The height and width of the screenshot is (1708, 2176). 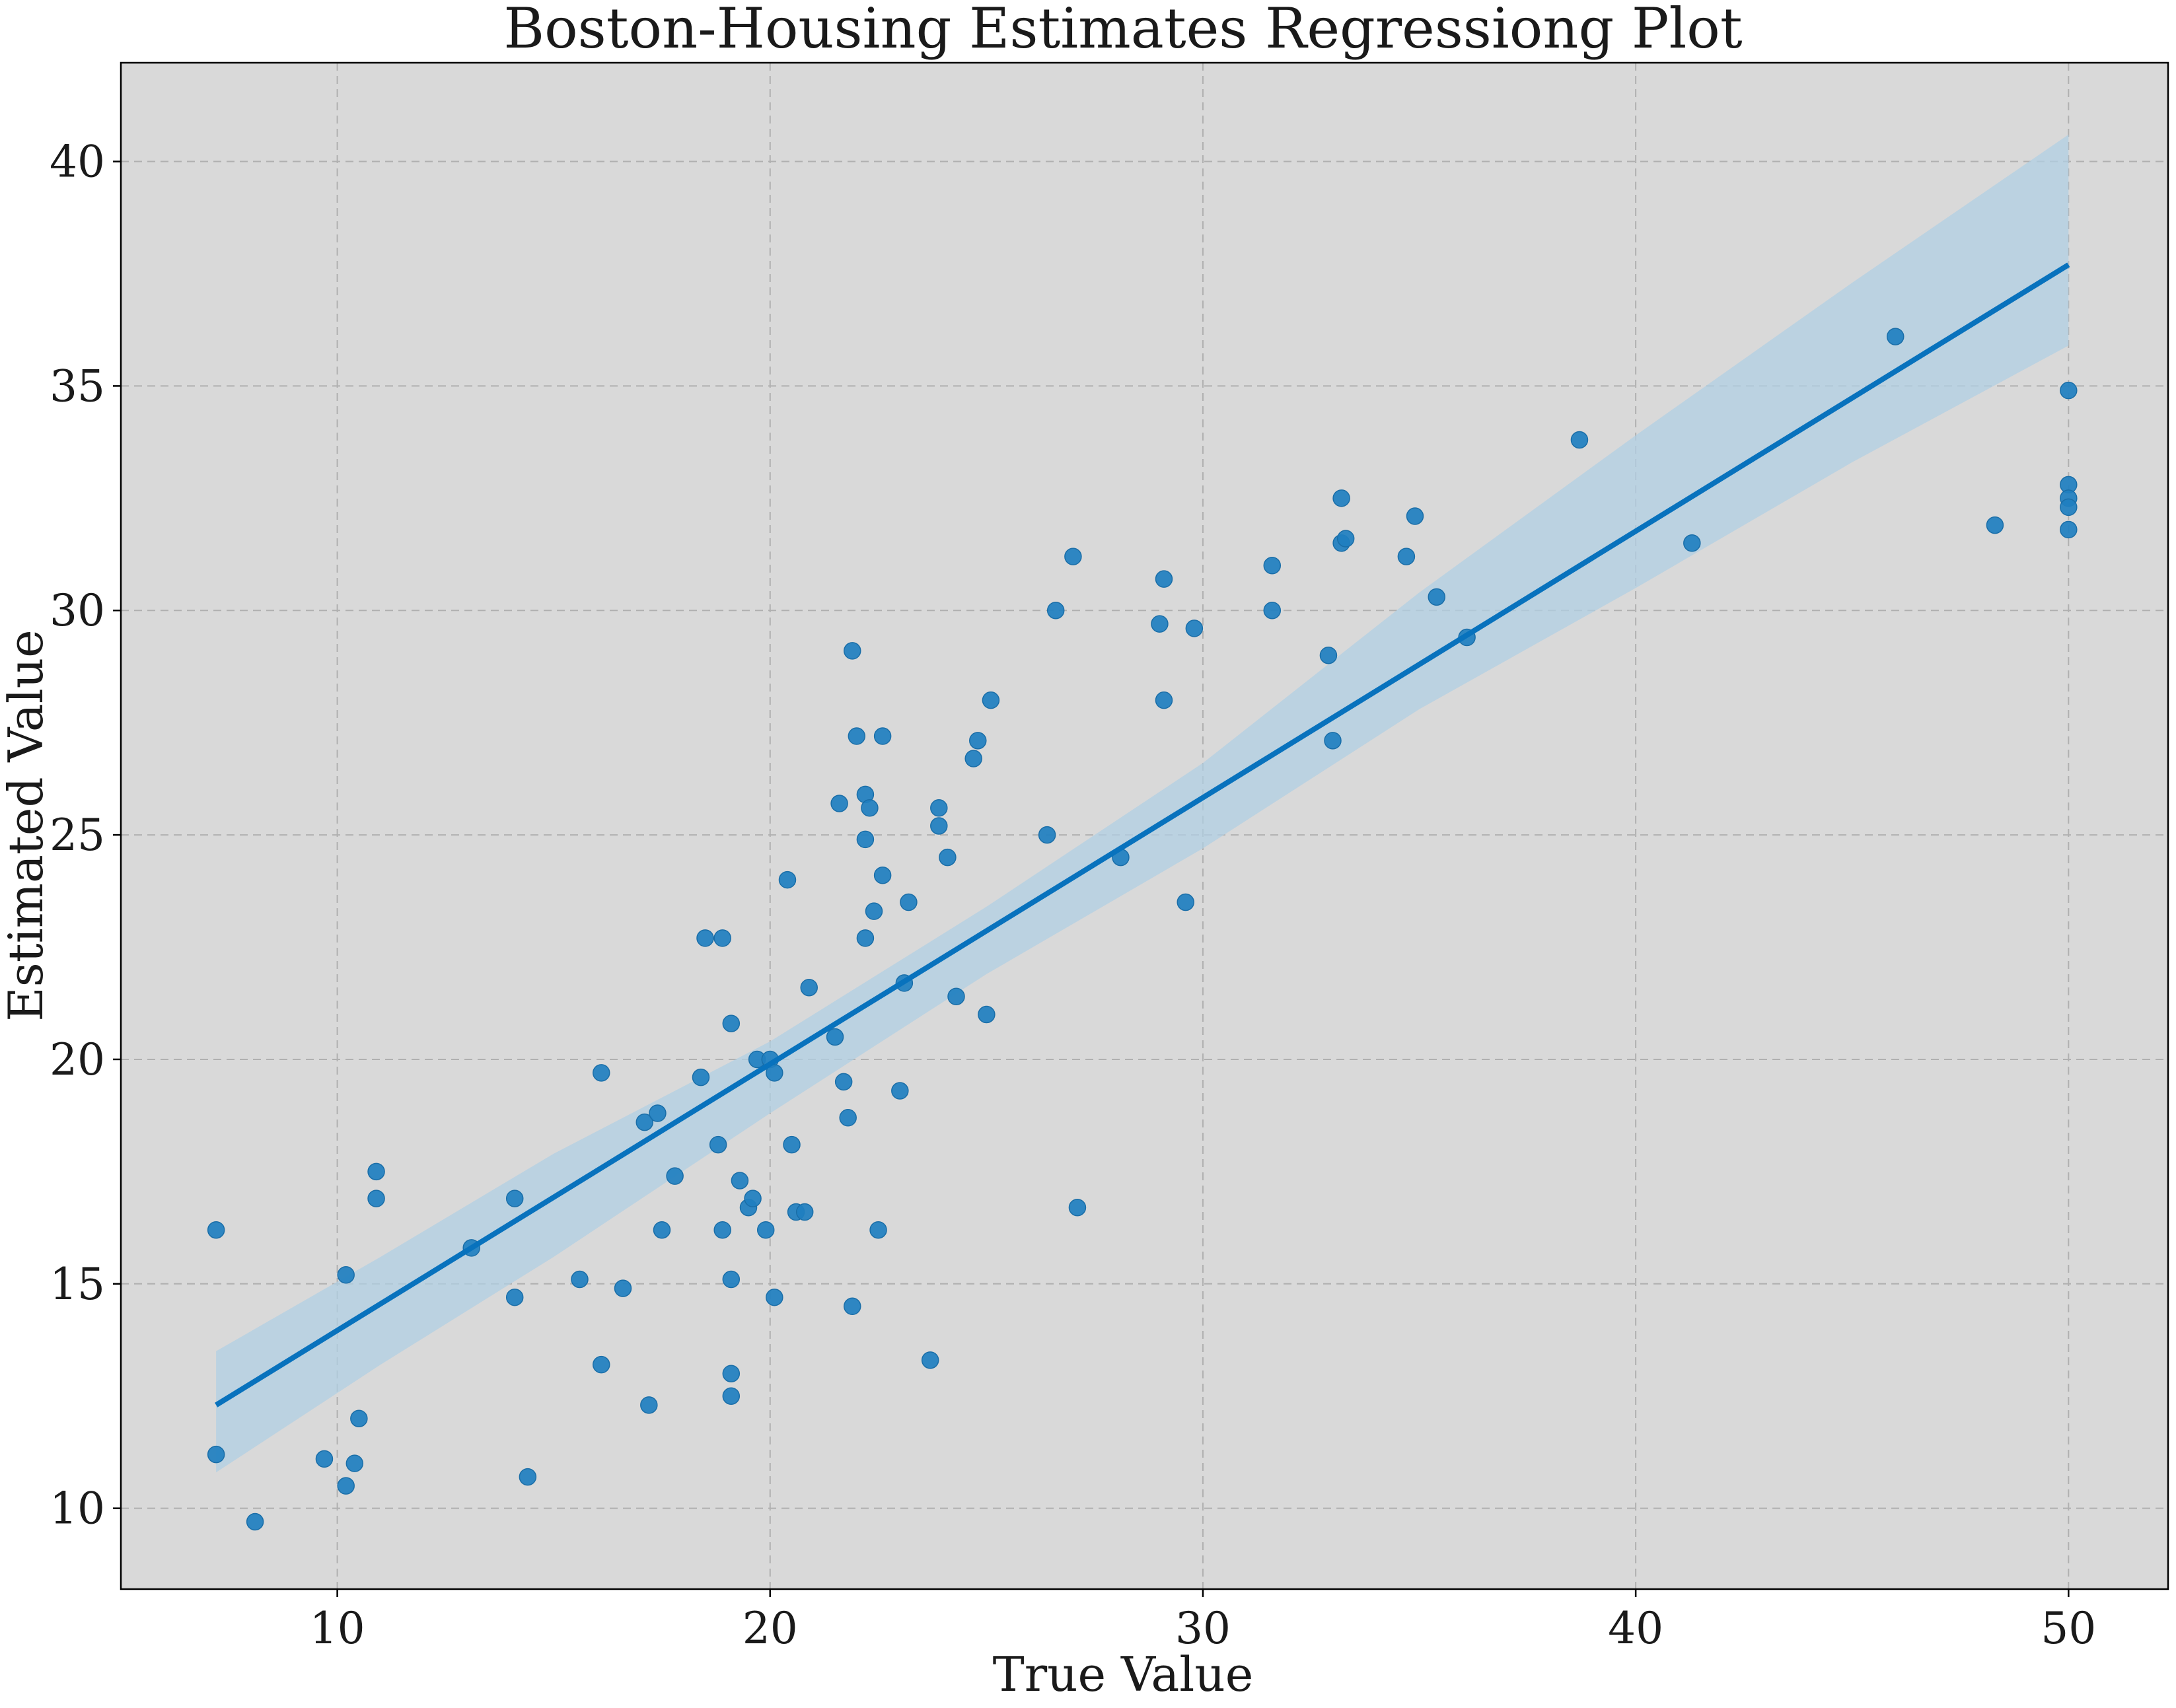 What do you see at coordinates (77, 836) in the screenshot?
I see `y-tick-label: 25` at bounding box center [77, 836].